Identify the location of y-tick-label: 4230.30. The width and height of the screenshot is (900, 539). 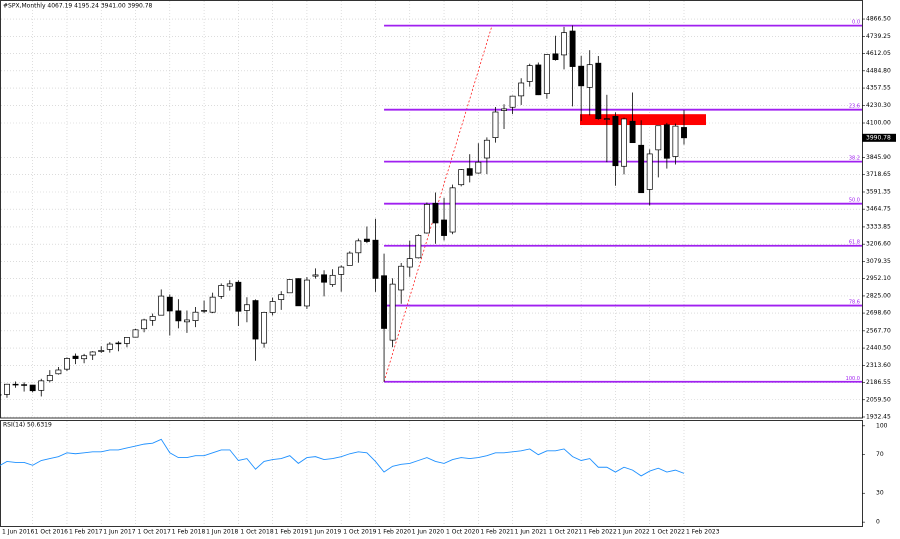
(878, 105).